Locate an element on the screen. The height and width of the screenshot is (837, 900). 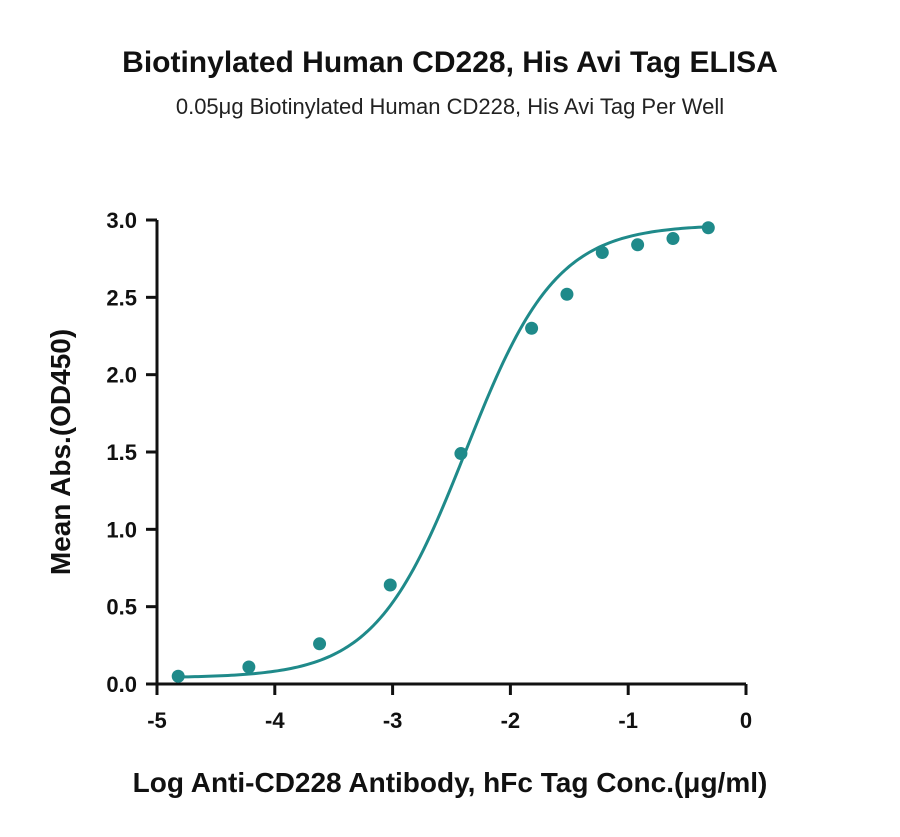
y-tick-label: 0.5 is located at coordinates (121, 607).